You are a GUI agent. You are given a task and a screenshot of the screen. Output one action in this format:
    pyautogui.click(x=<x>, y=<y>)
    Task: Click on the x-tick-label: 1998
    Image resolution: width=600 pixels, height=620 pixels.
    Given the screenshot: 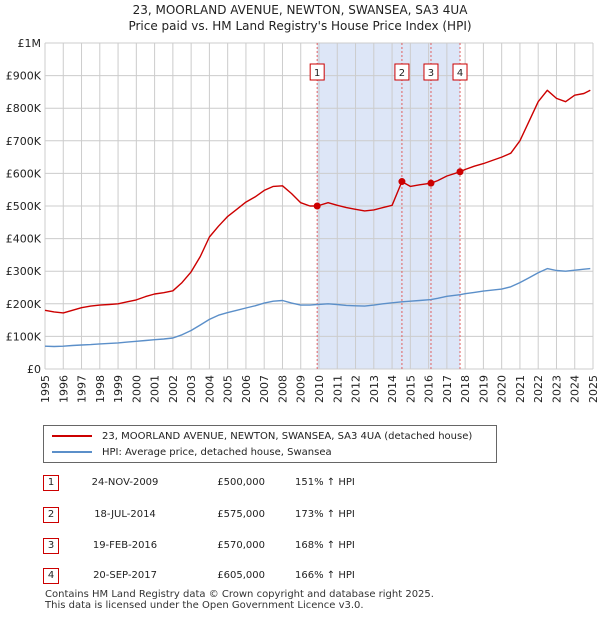 What is the action you would take?
    pyautogui.click(x=100, y=389)
    